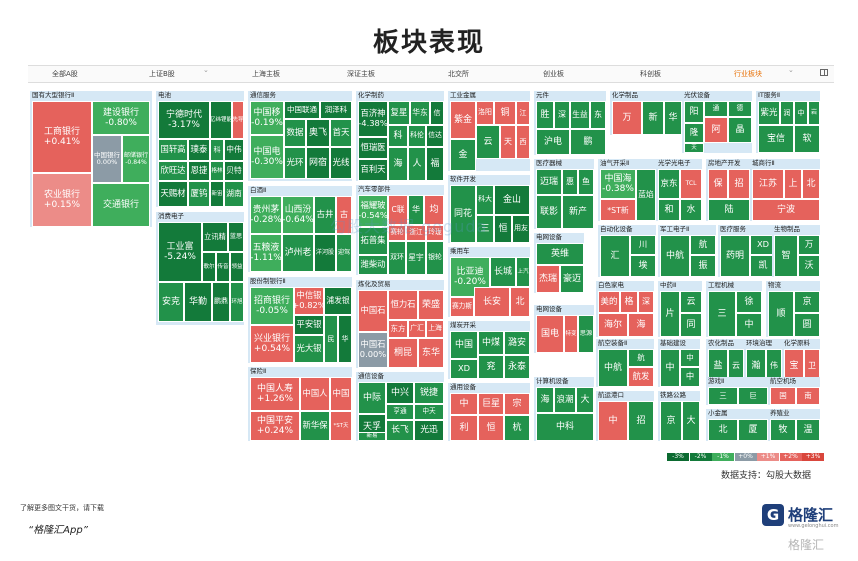 The height and width of the screenshot is (561, 858). I want to click on sector-block: 元件胜深生益东沪电 鹏, so click(570, 123).